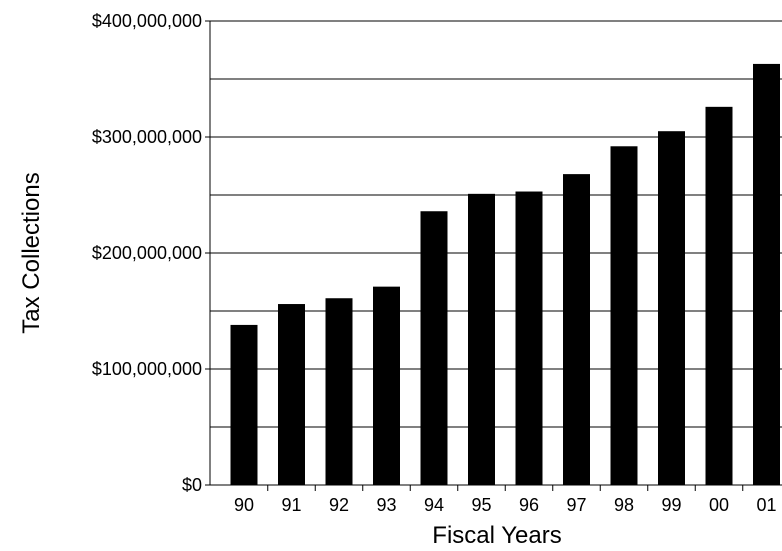 The height and width of the screenshot is (551, 782). I want to click on x-tick-label: 90, so click(244, 505).